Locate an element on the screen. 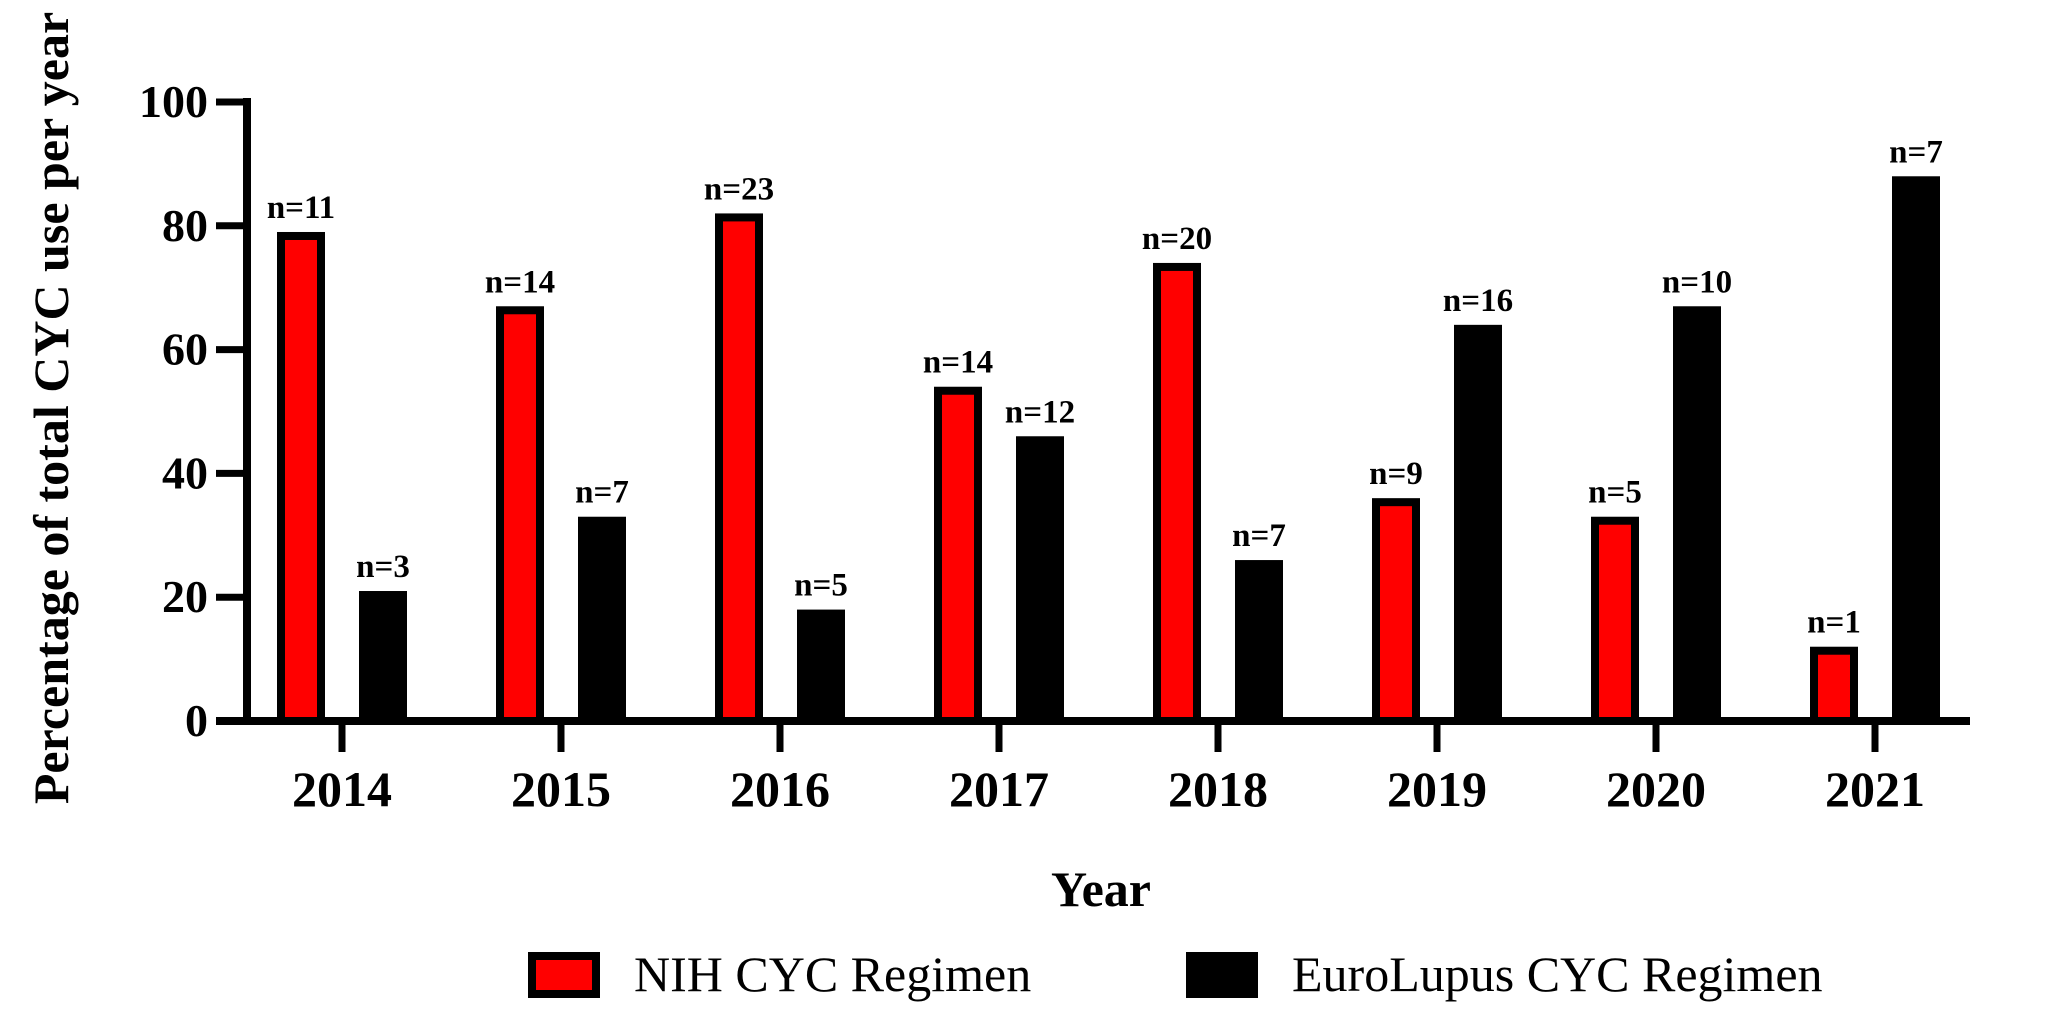  legend-label-nih: NIH CYC Regimen is located at coordinates (832, 974).